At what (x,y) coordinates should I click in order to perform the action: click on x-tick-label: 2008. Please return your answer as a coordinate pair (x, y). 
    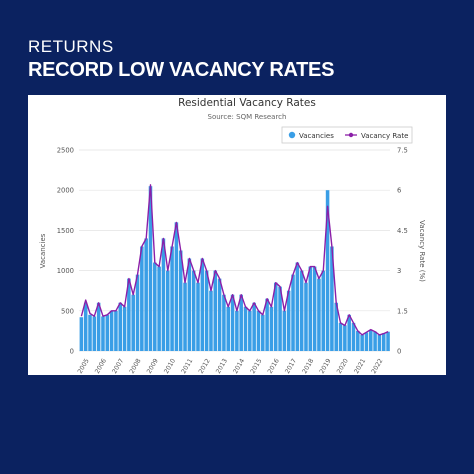
    Looking at the image, I should click on (136, 366).